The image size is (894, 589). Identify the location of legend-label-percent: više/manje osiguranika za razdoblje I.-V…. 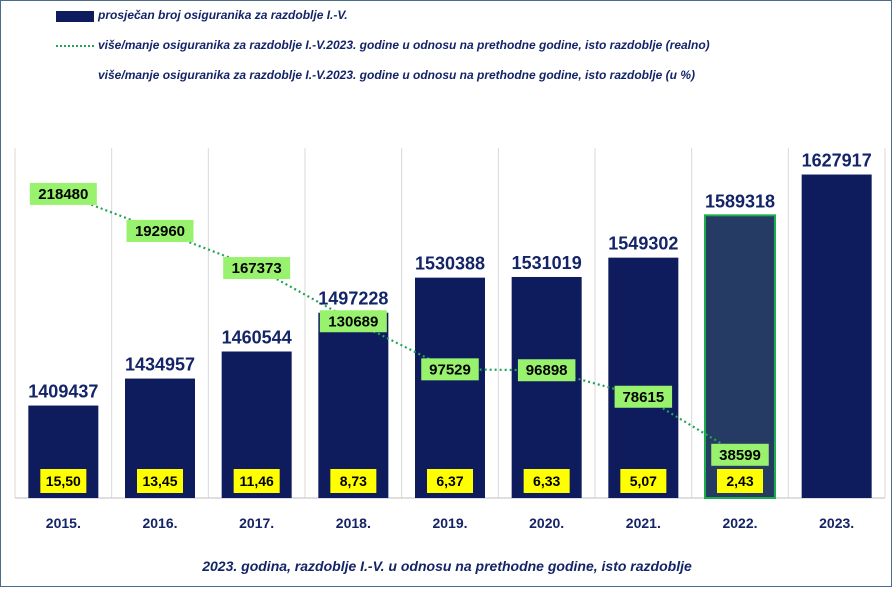
(396, 75).